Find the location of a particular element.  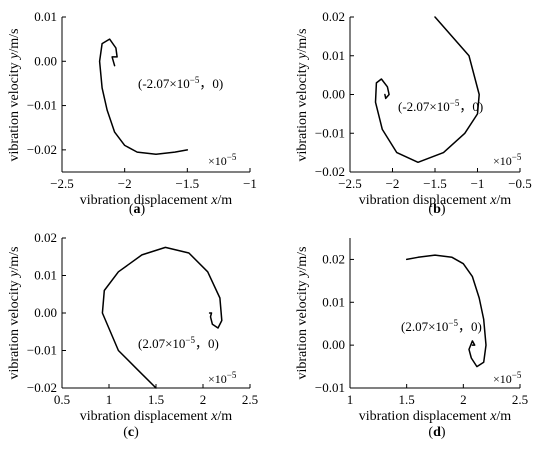

panel-label: (d) is located at coordinates (436, 432).